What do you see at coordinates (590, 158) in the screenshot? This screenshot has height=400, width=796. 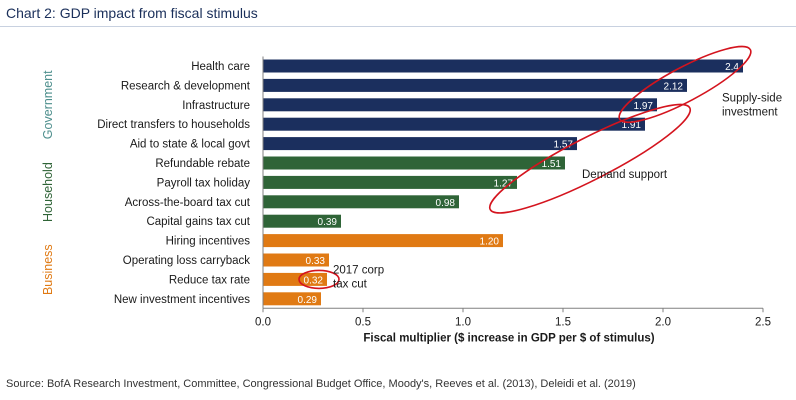 I see `highlight-ellipse-demand-support` at bounding box center [590, 158].